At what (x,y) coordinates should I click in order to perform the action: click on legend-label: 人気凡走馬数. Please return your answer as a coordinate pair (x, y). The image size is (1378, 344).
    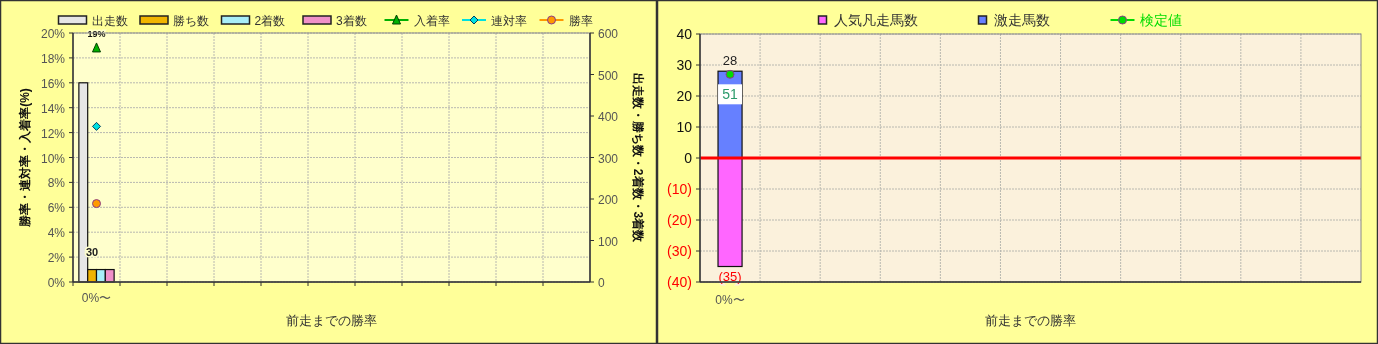
    Looking at the image, I should click on (875, 20).